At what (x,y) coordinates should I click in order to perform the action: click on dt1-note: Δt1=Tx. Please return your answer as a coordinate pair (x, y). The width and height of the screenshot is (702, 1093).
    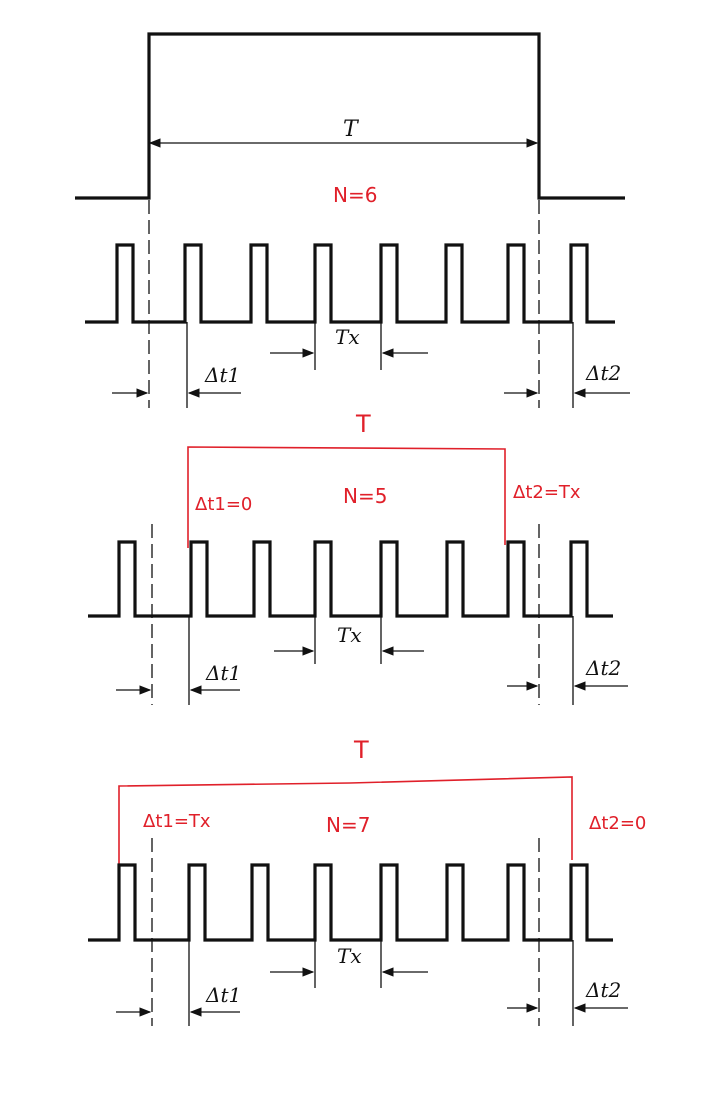
    Looking at the image, I should click on (177, 821).